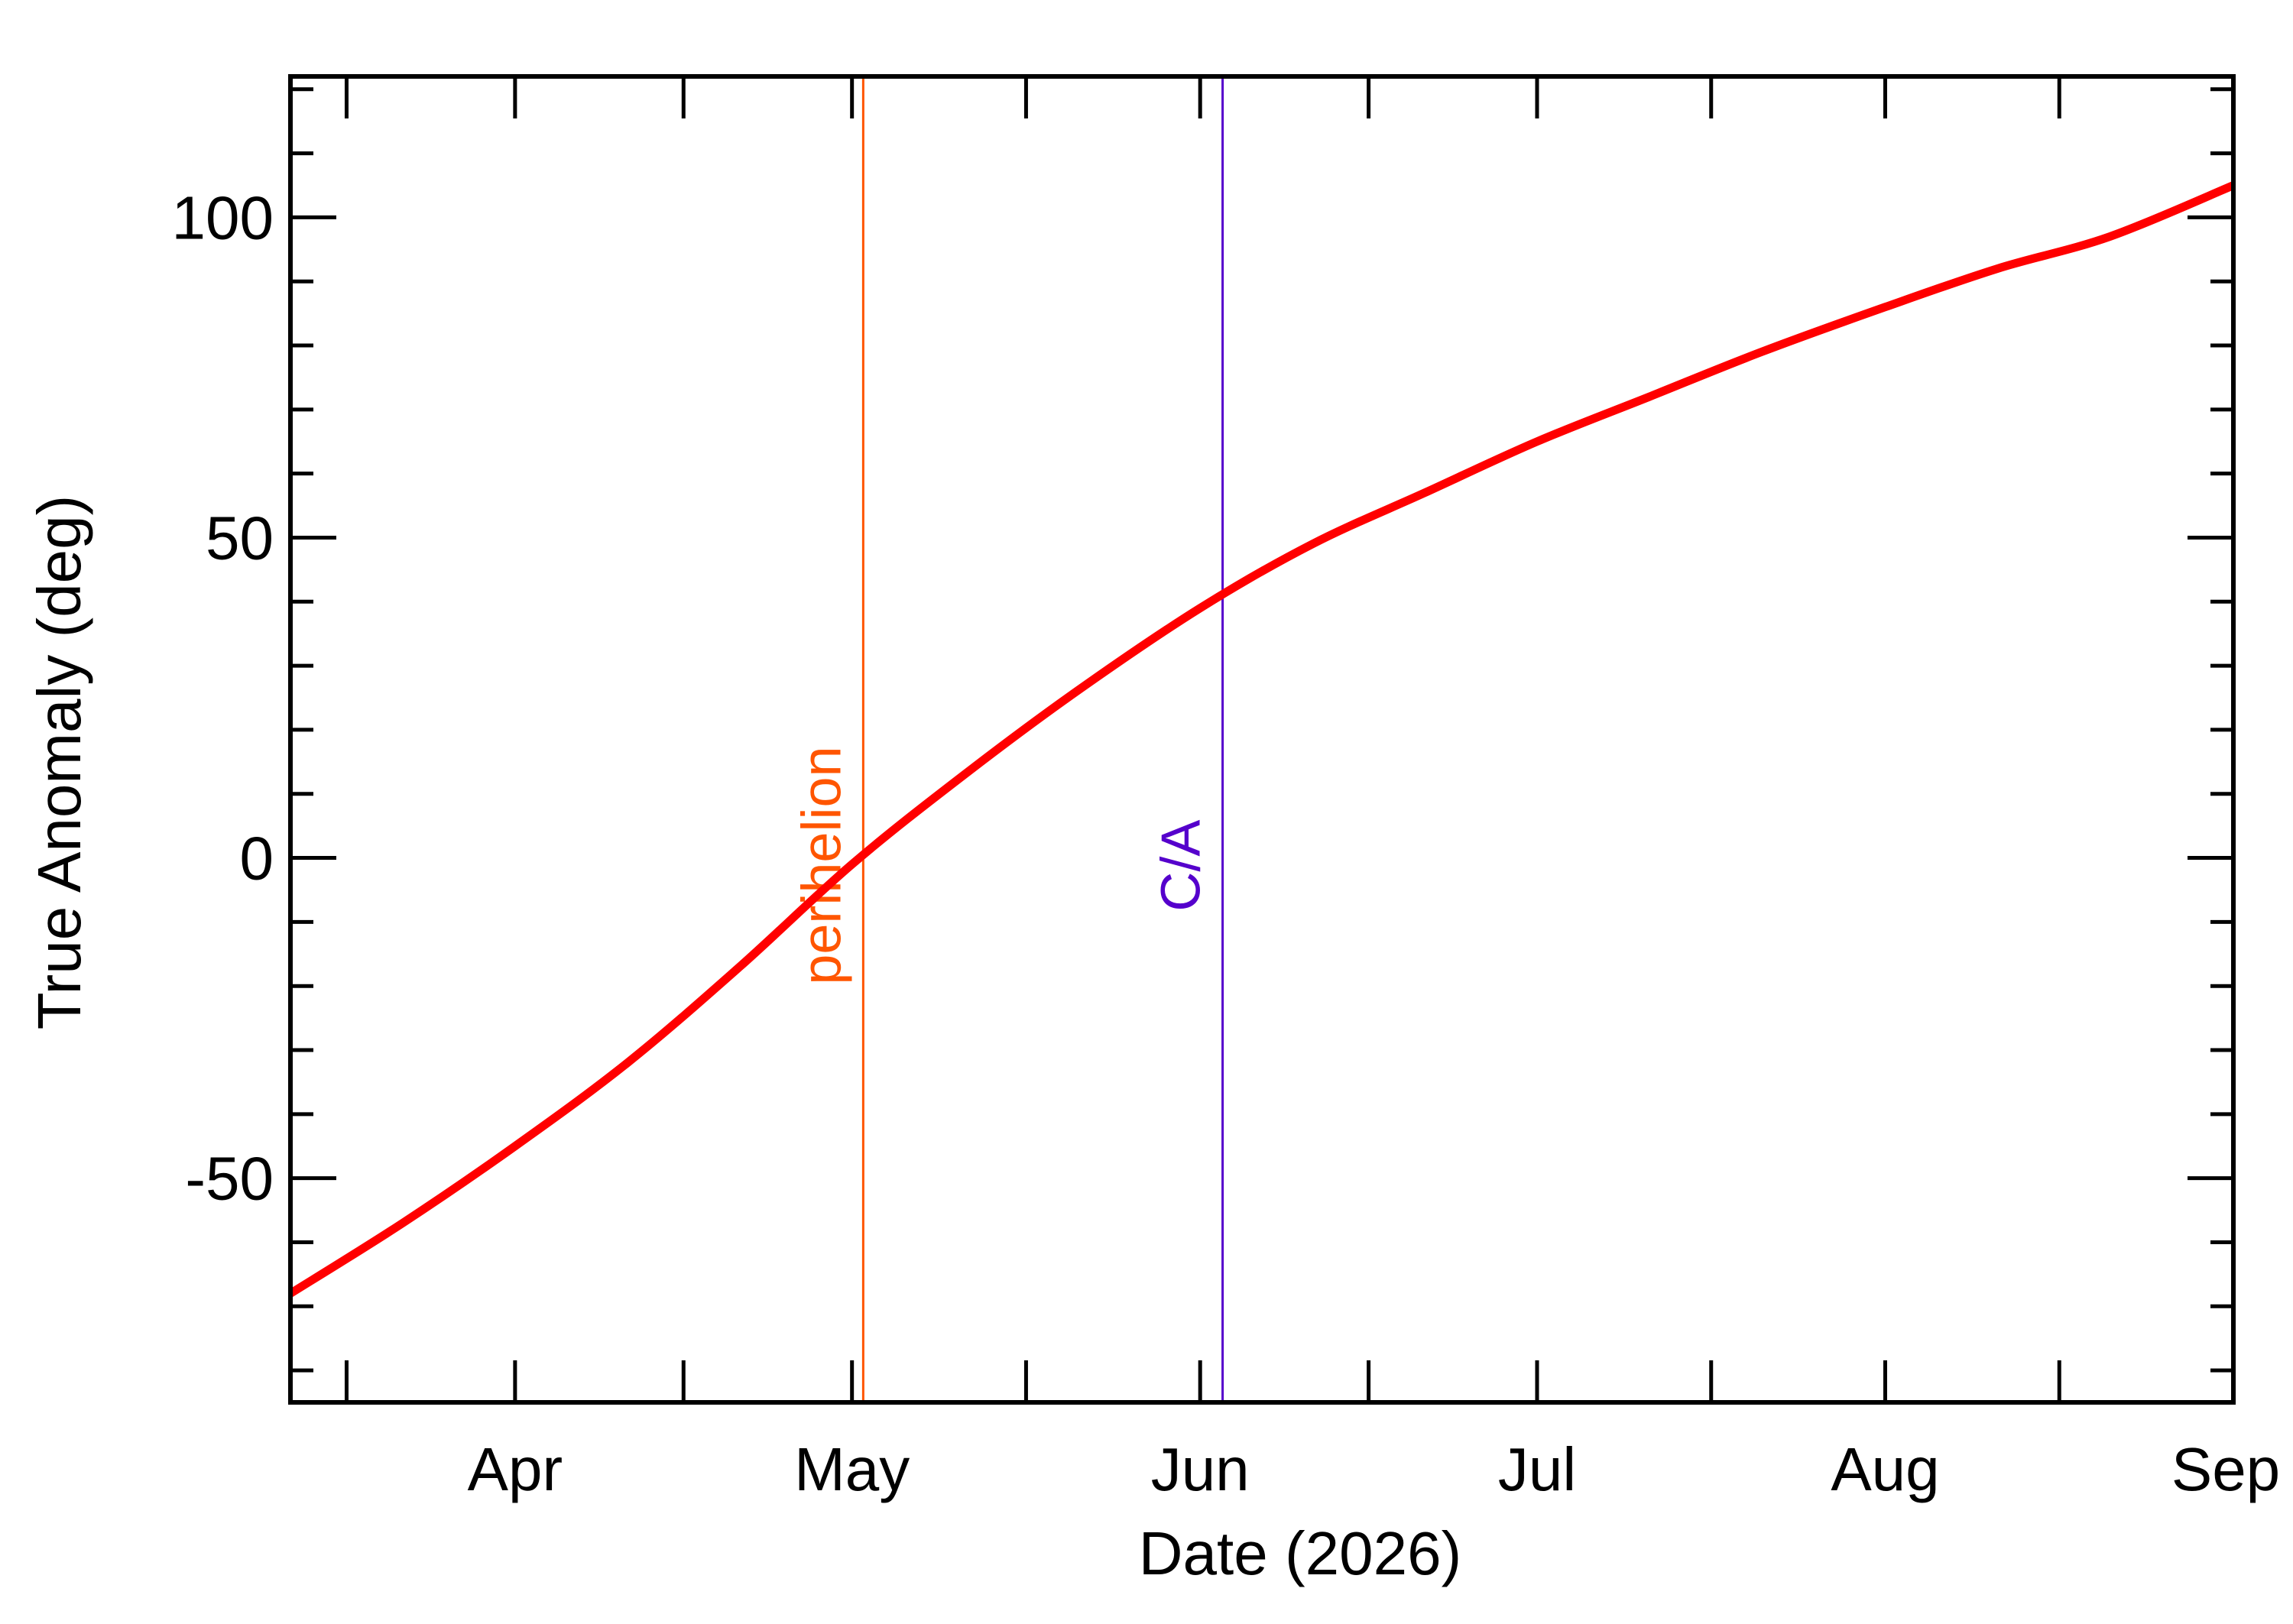 The height and width of the screenshot is (1624, 2293). Describe the element at coordinates (59, 762) in the screenshot. I see `y-axis-title: True Anomaly (deg)` at that location.